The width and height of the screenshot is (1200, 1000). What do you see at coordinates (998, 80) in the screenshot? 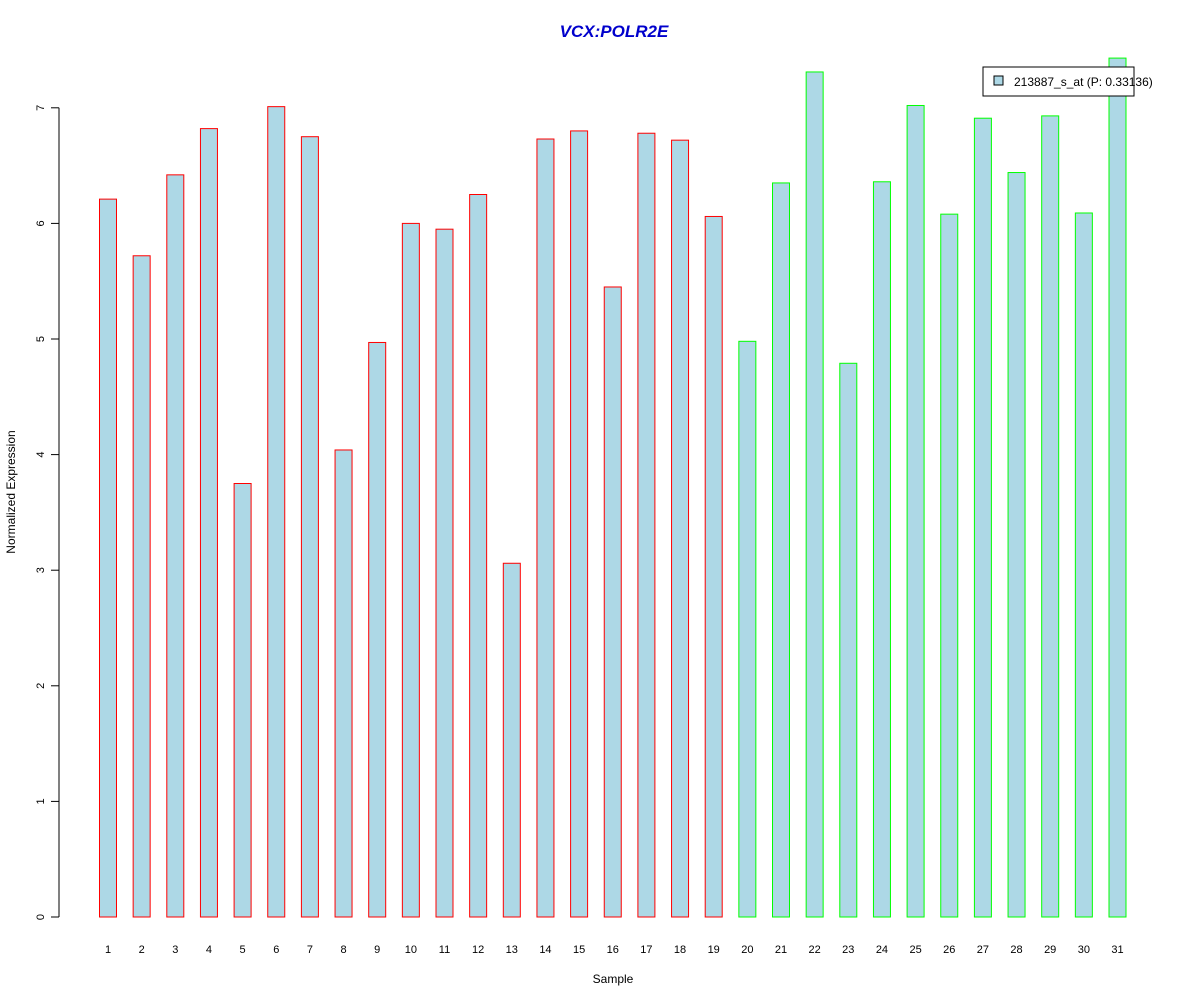
I see `legend-swatch` at bounding box center [998, 80].